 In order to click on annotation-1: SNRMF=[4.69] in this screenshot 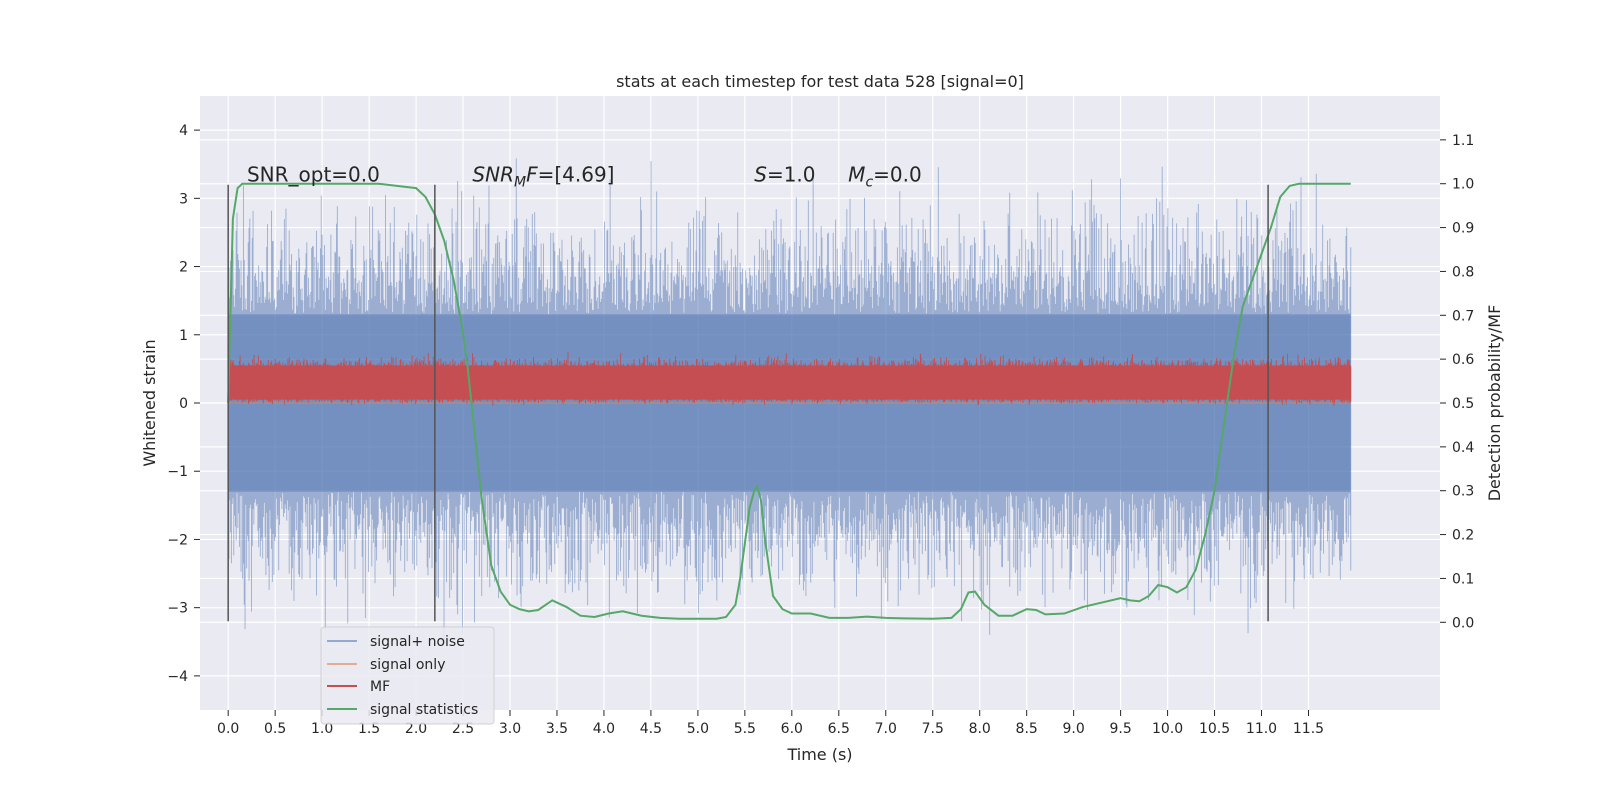, I will do `click(543, 176)`.